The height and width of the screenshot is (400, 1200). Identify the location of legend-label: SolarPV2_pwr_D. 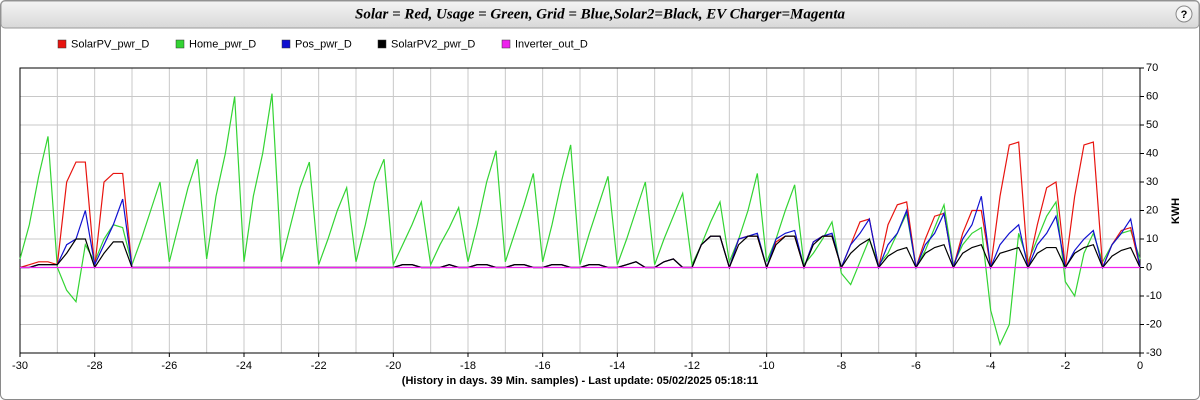
(433, 44).